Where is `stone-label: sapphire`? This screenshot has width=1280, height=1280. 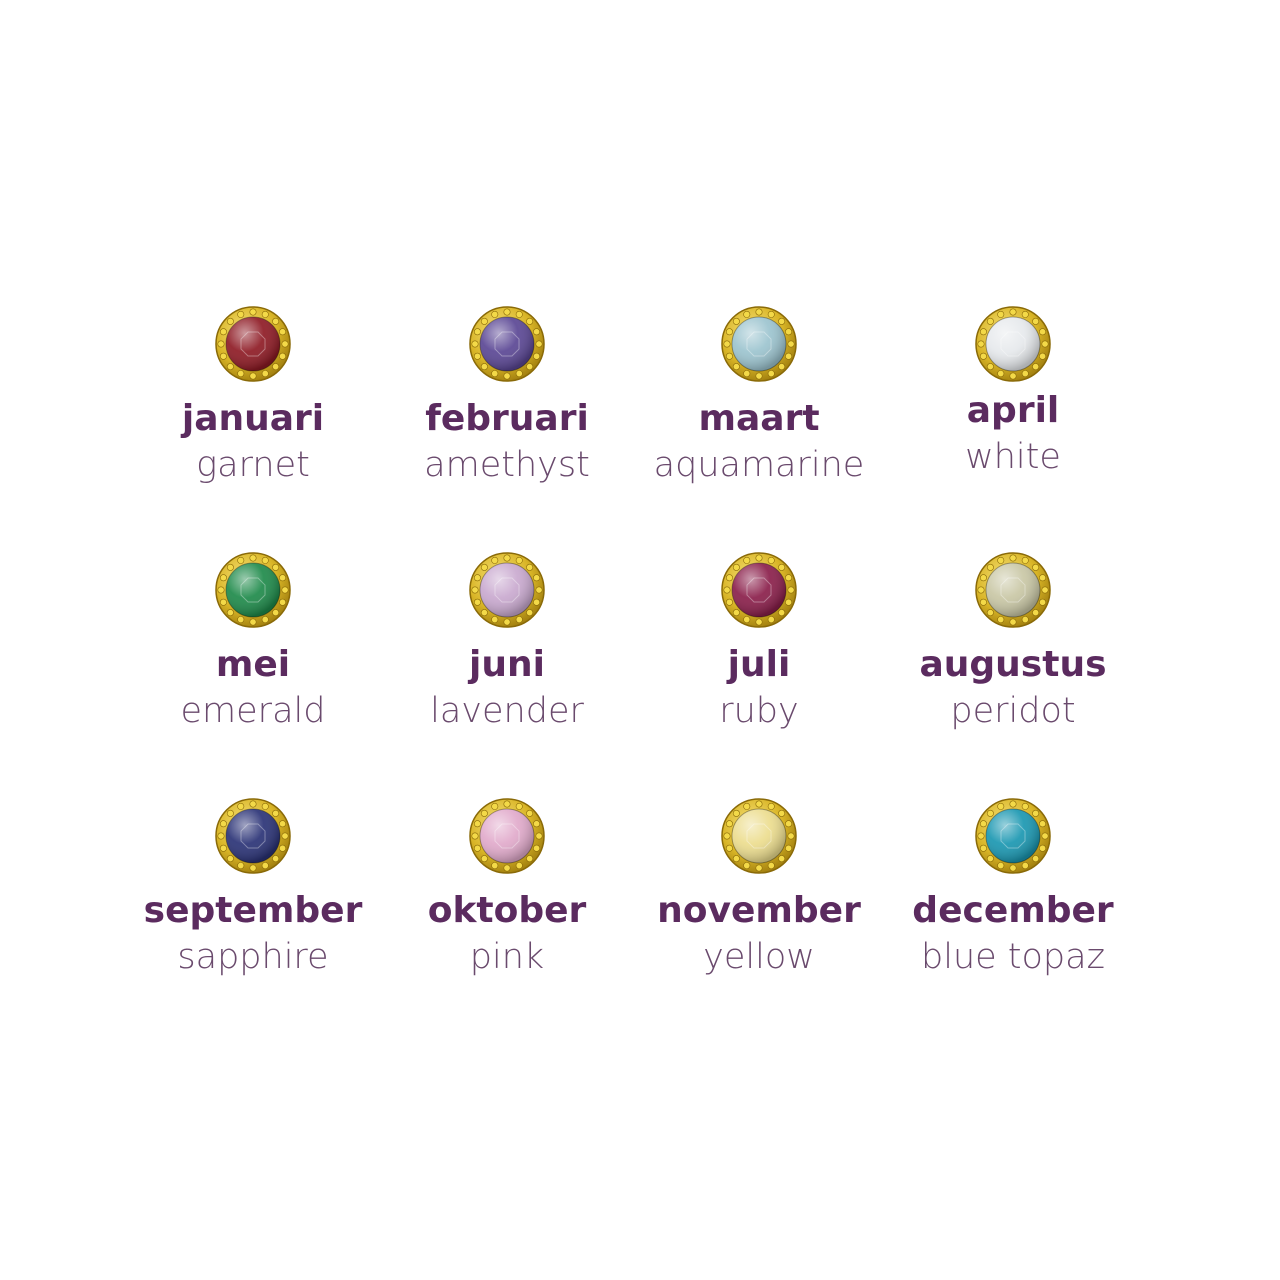
stone-label: sapphire is located at coordinates (252, 957).